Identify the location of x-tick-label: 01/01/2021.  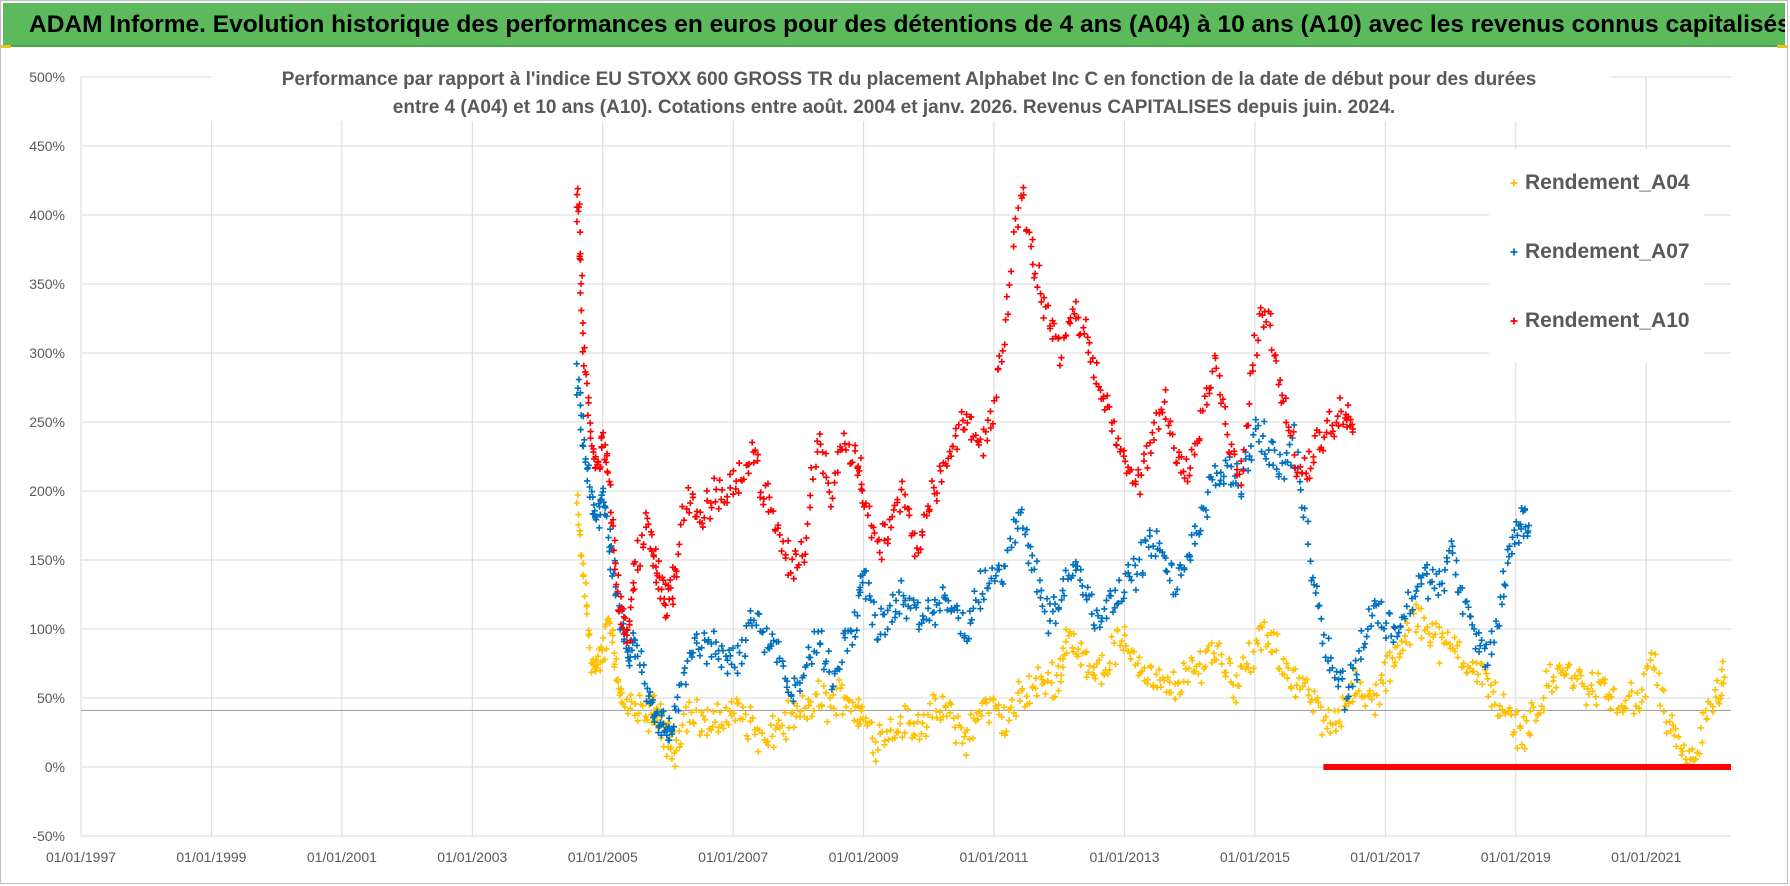
(1646, 857).